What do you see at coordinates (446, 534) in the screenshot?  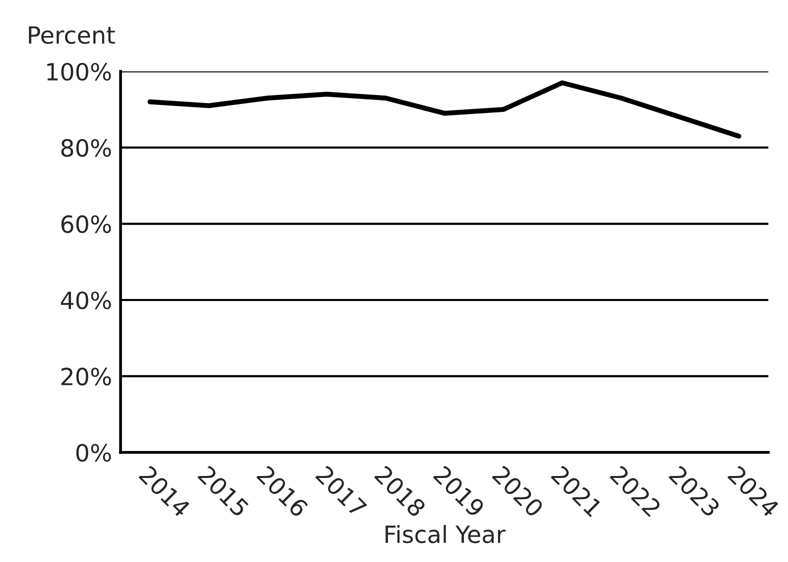 I see `x-axis-title: Fiscal Year` at bounding box center [446, 534].